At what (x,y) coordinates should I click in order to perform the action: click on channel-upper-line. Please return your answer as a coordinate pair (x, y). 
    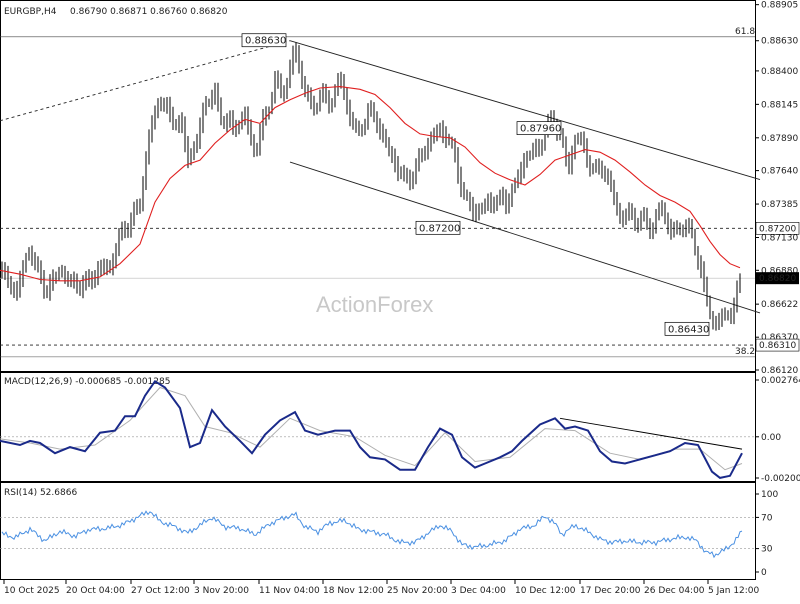
    Looking at the image, I should click on (525, 110).